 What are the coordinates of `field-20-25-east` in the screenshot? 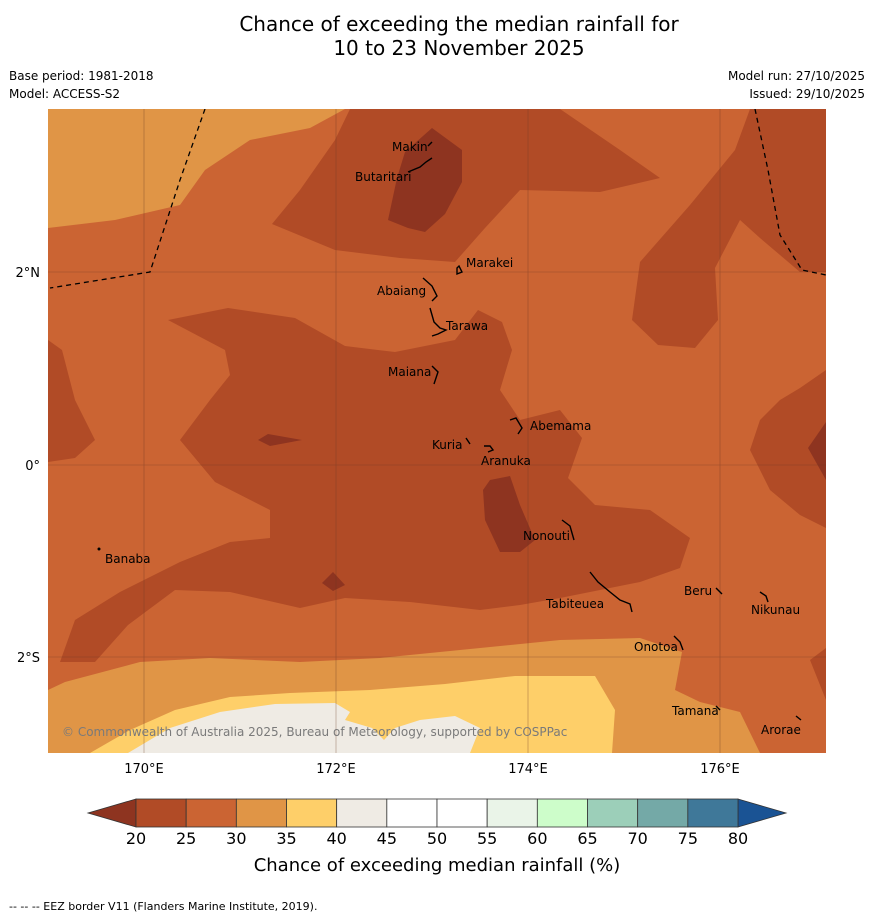 It's located at (788, 449).